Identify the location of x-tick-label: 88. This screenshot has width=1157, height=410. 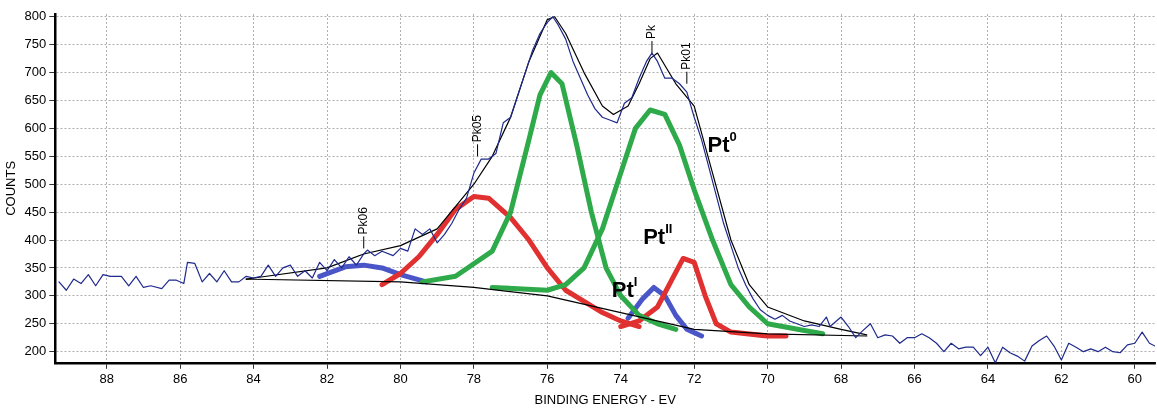
(106, 379).